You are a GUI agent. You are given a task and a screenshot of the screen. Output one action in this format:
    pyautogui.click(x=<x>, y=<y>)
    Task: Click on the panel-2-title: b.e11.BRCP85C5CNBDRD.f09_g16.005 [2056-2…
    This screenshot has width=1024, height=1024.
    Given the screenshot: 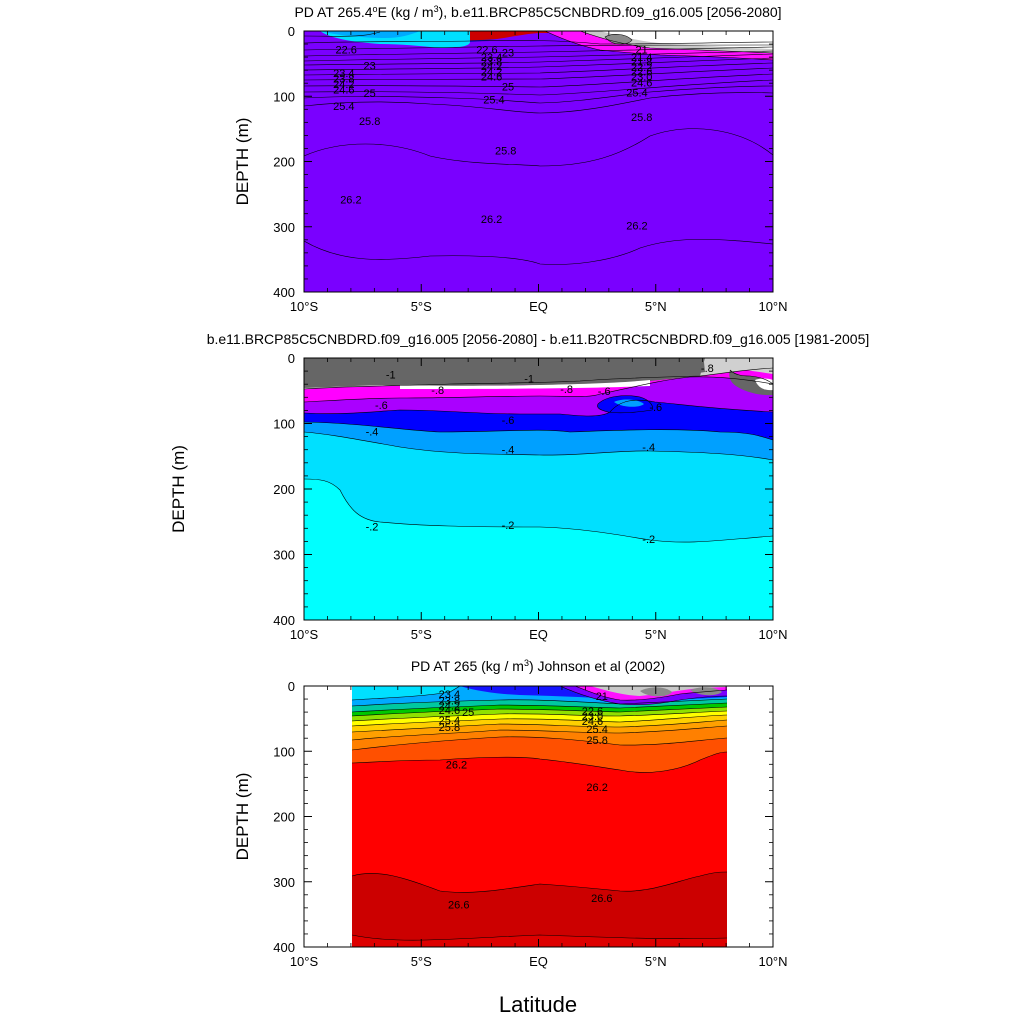 What is the action you would take?
    pyautogui.click(x=538, y=339)
    